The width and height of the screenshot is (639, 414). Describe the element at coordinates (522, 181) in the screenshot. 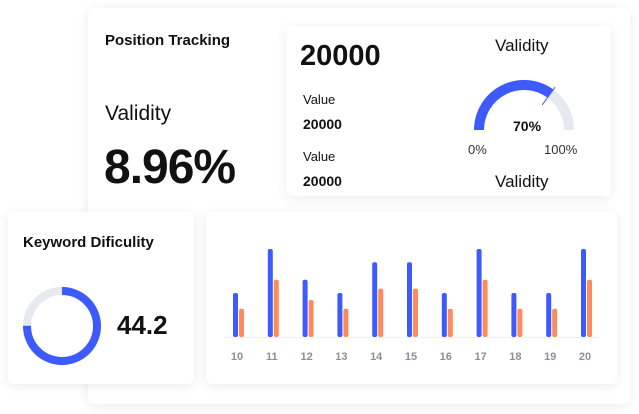

I see `gauge-bottom-label: Validity` at that location.